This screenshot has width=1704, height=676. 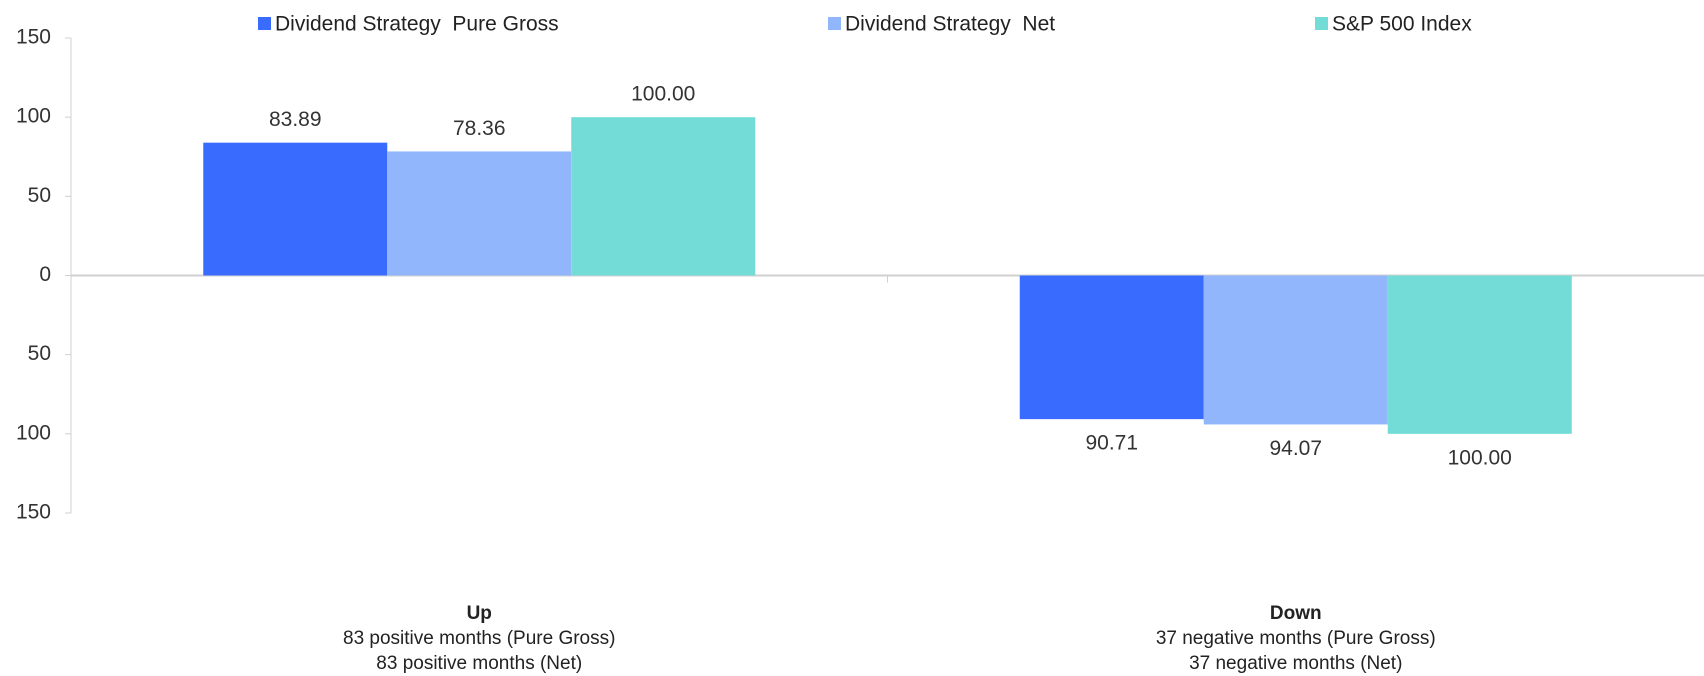 I want to click on x-tick-note: 83 positive months (Net), so click(x=479, y=663).